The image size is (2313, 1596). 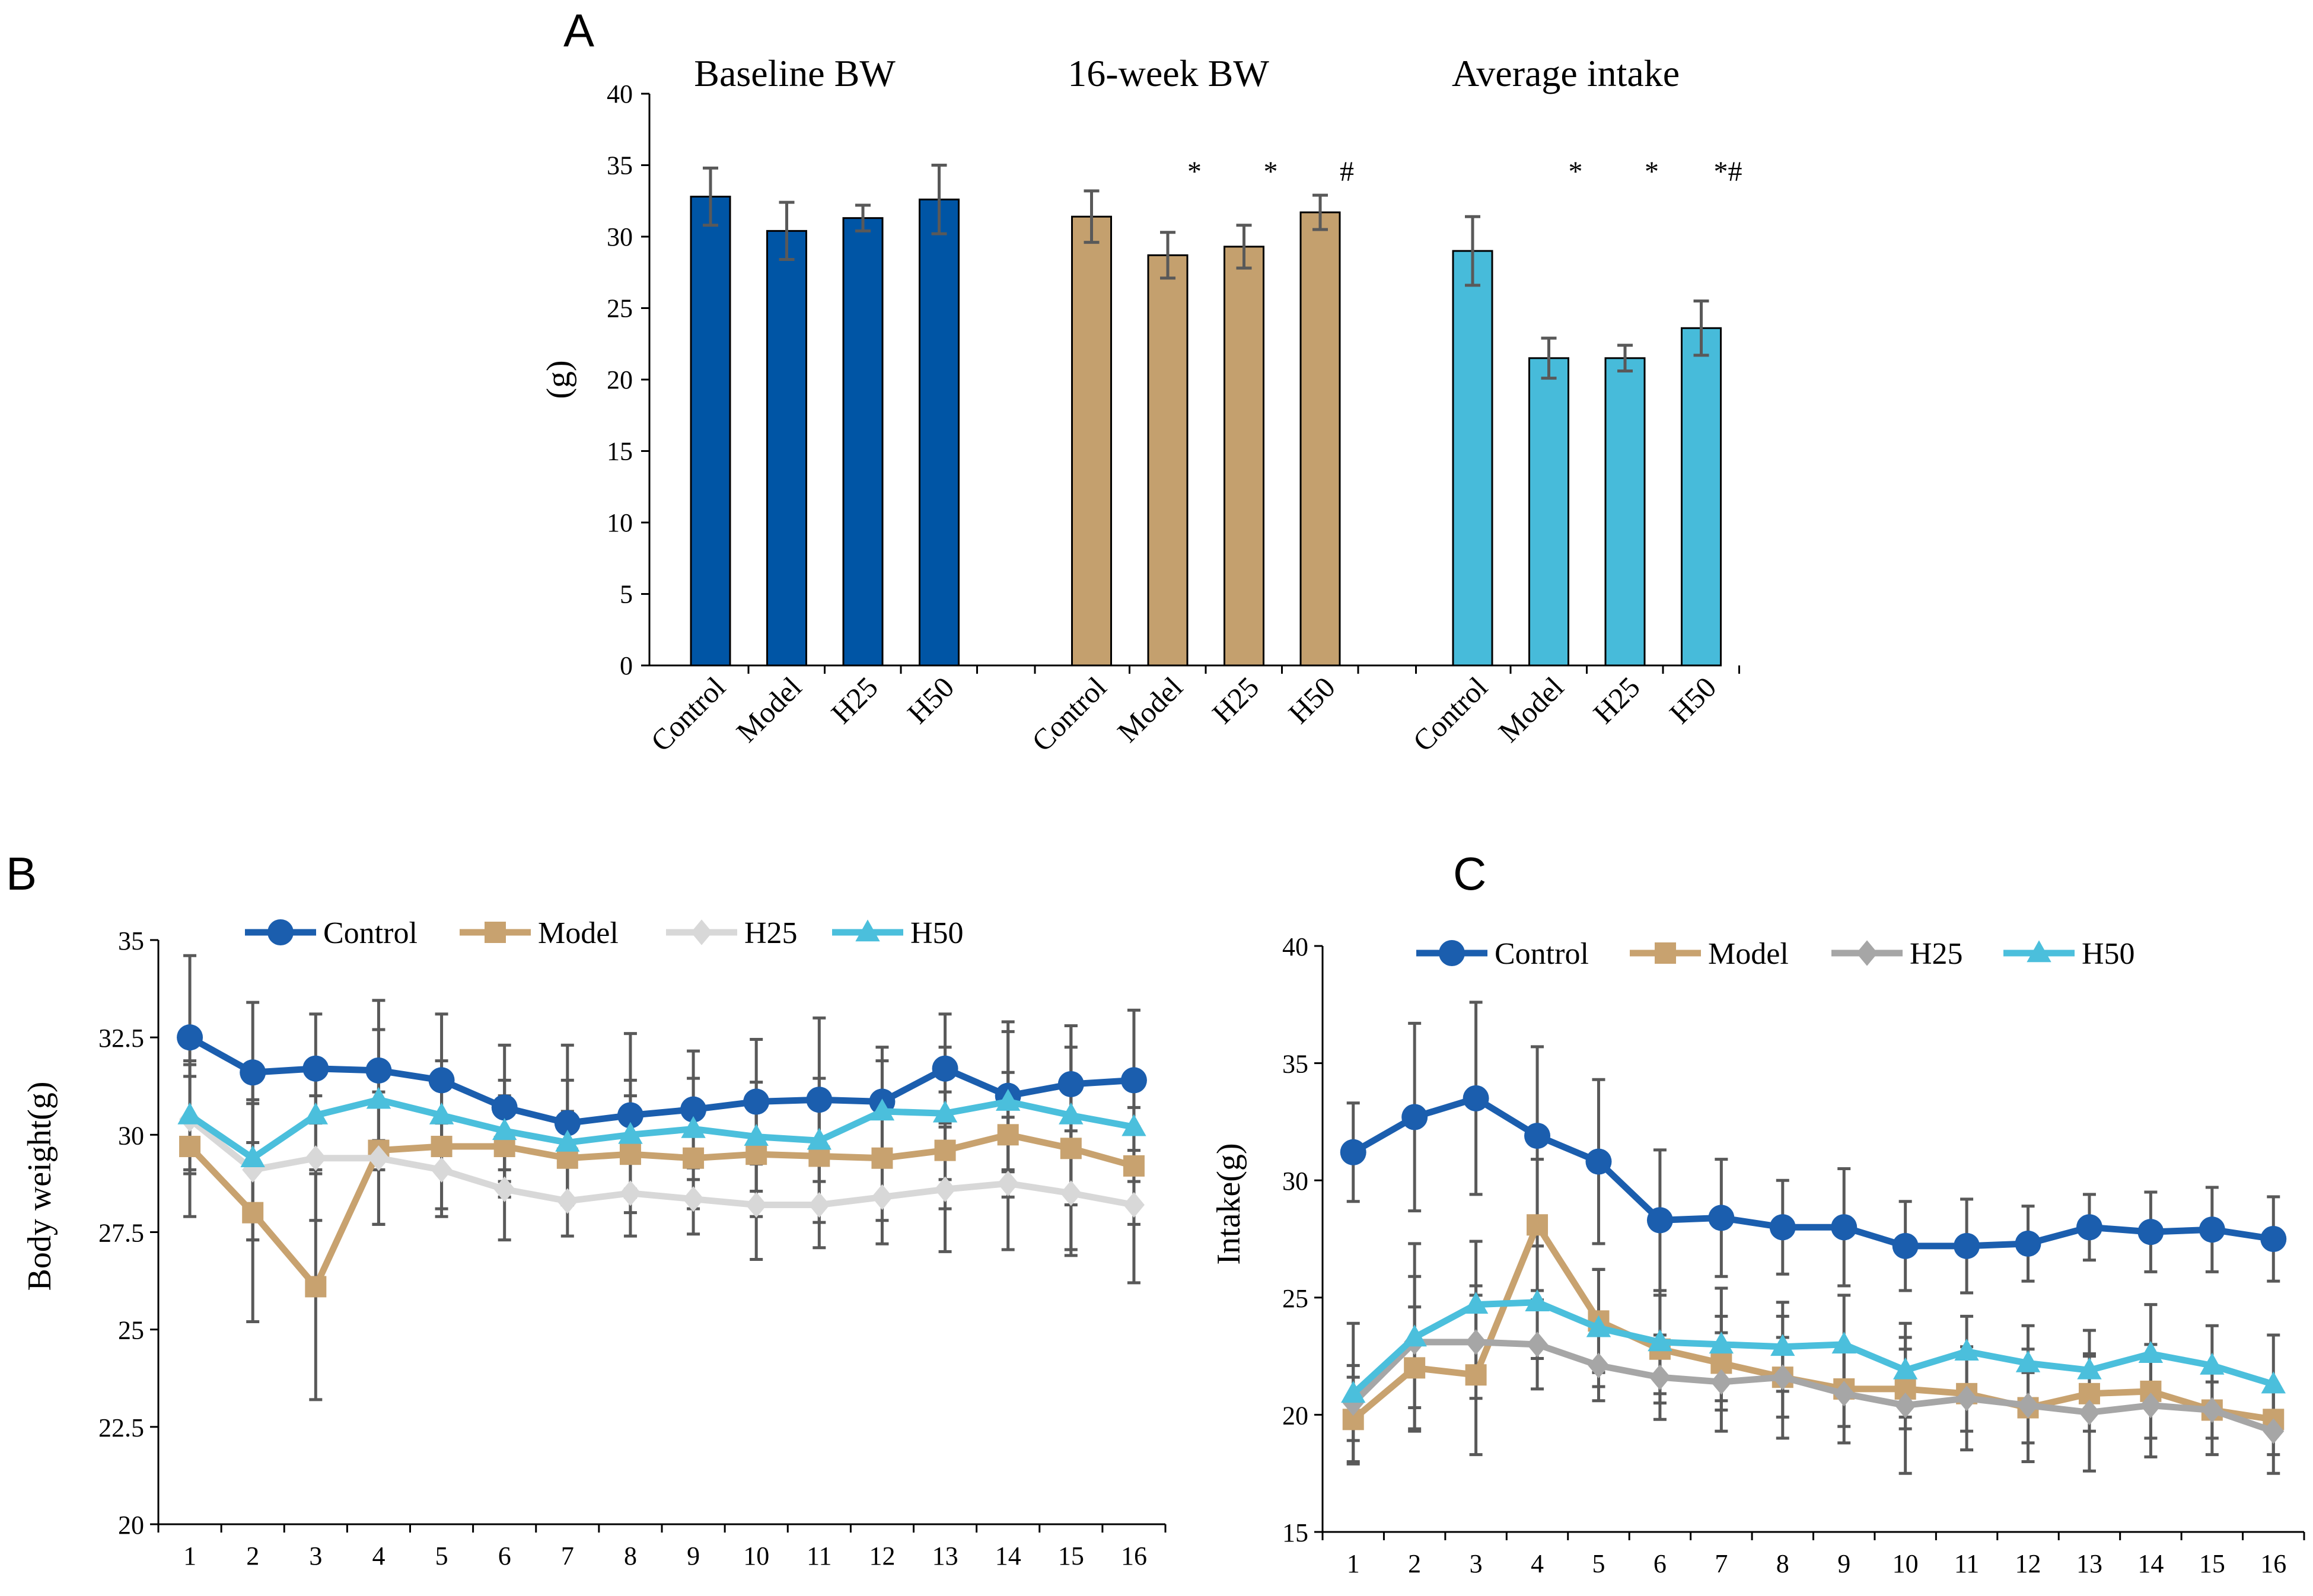 What do you see at coordinates (441, 1555) in the screenshot?
I see `panel-b-x-tick-label: 5` at bounding box center [441, 1555].